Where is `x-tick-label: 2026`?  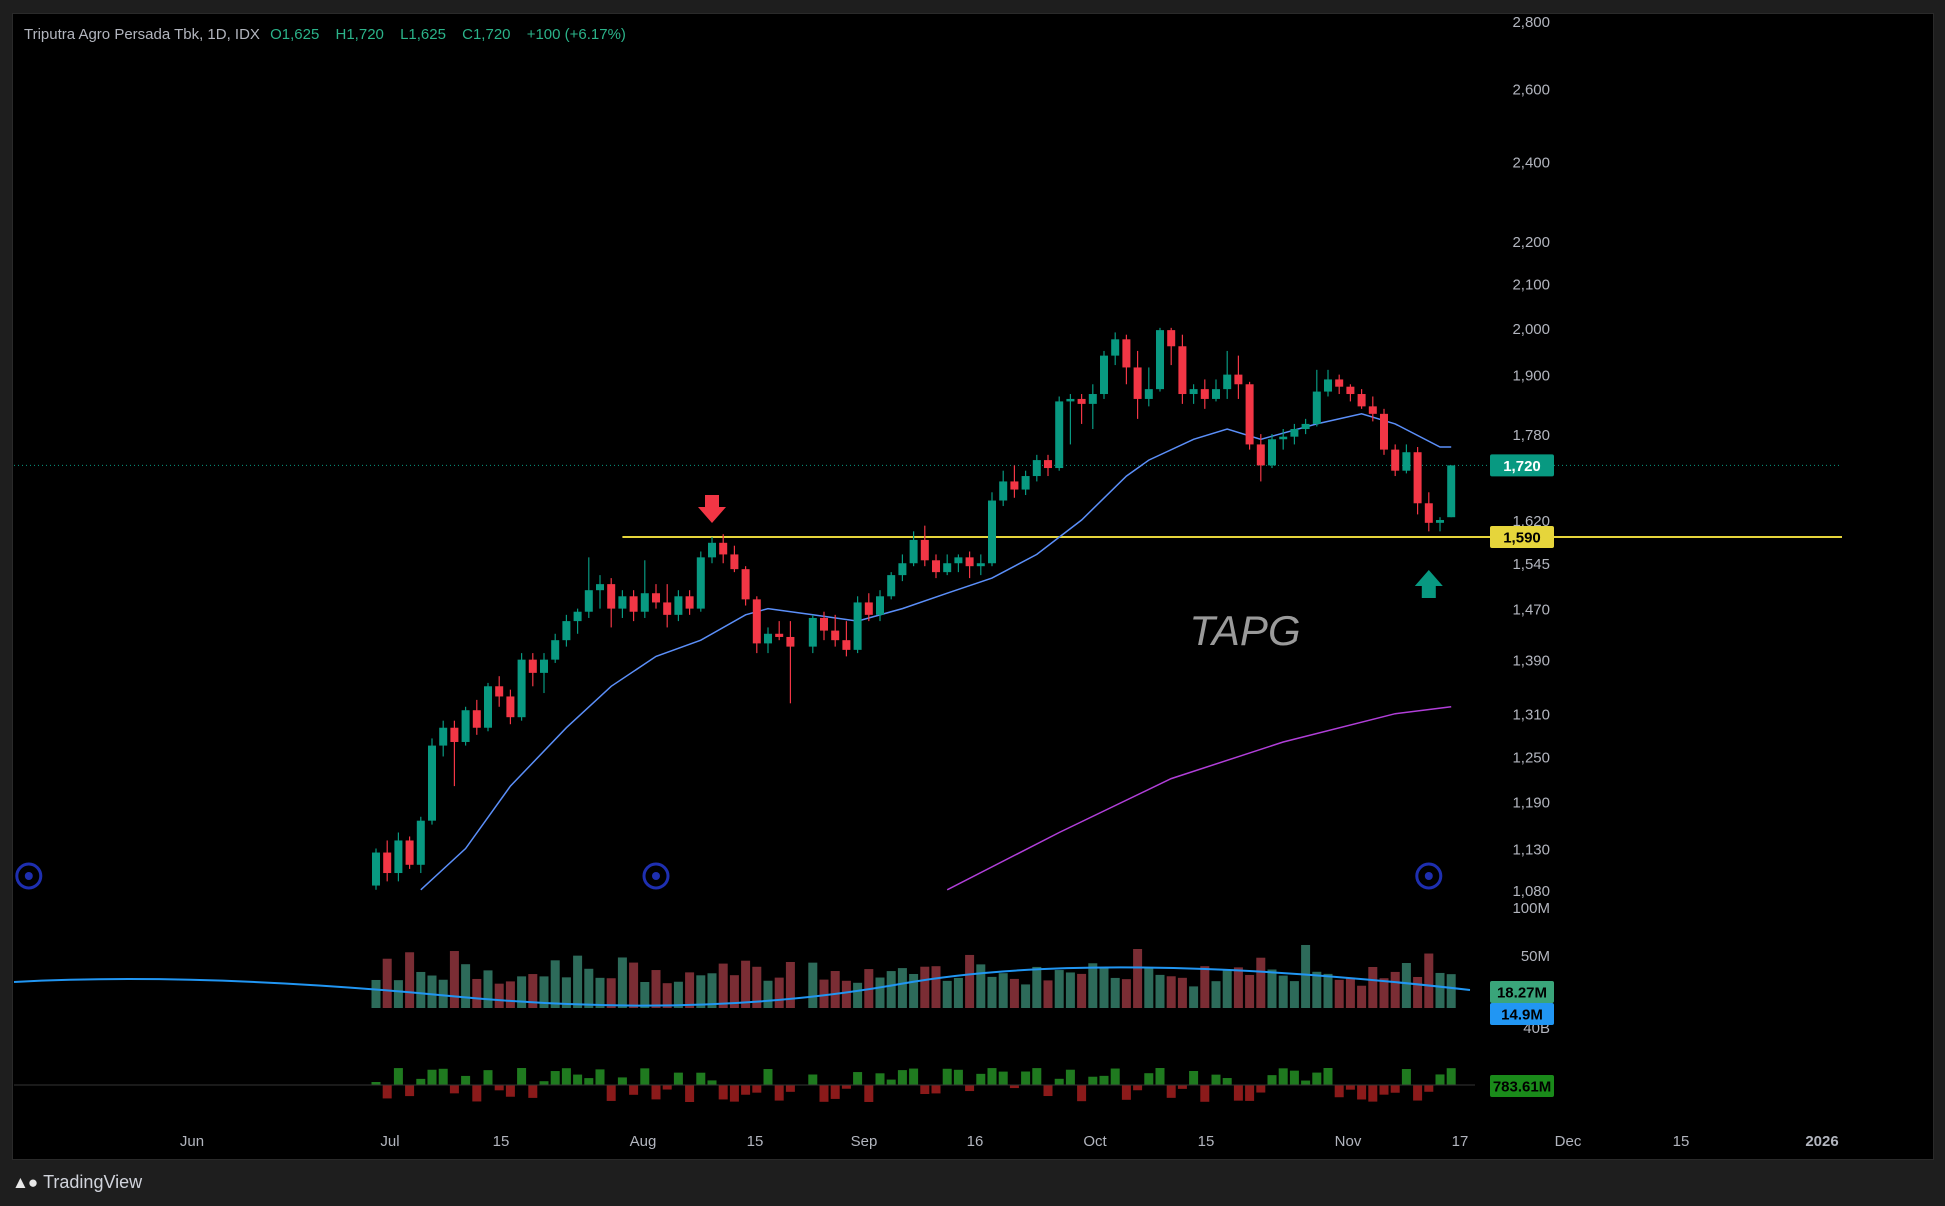 x-tick-label: 2026 is located at coordinates (1821, 1141).